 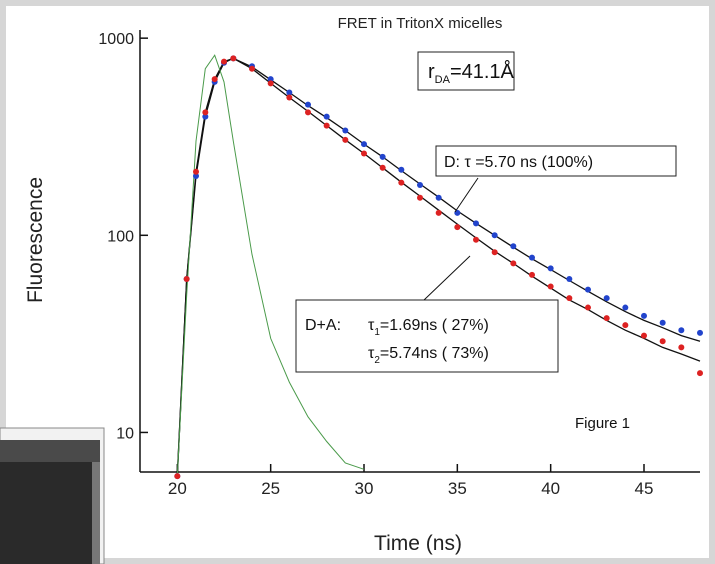 I want to click on subscript: 2, so click(x=377, y=360).